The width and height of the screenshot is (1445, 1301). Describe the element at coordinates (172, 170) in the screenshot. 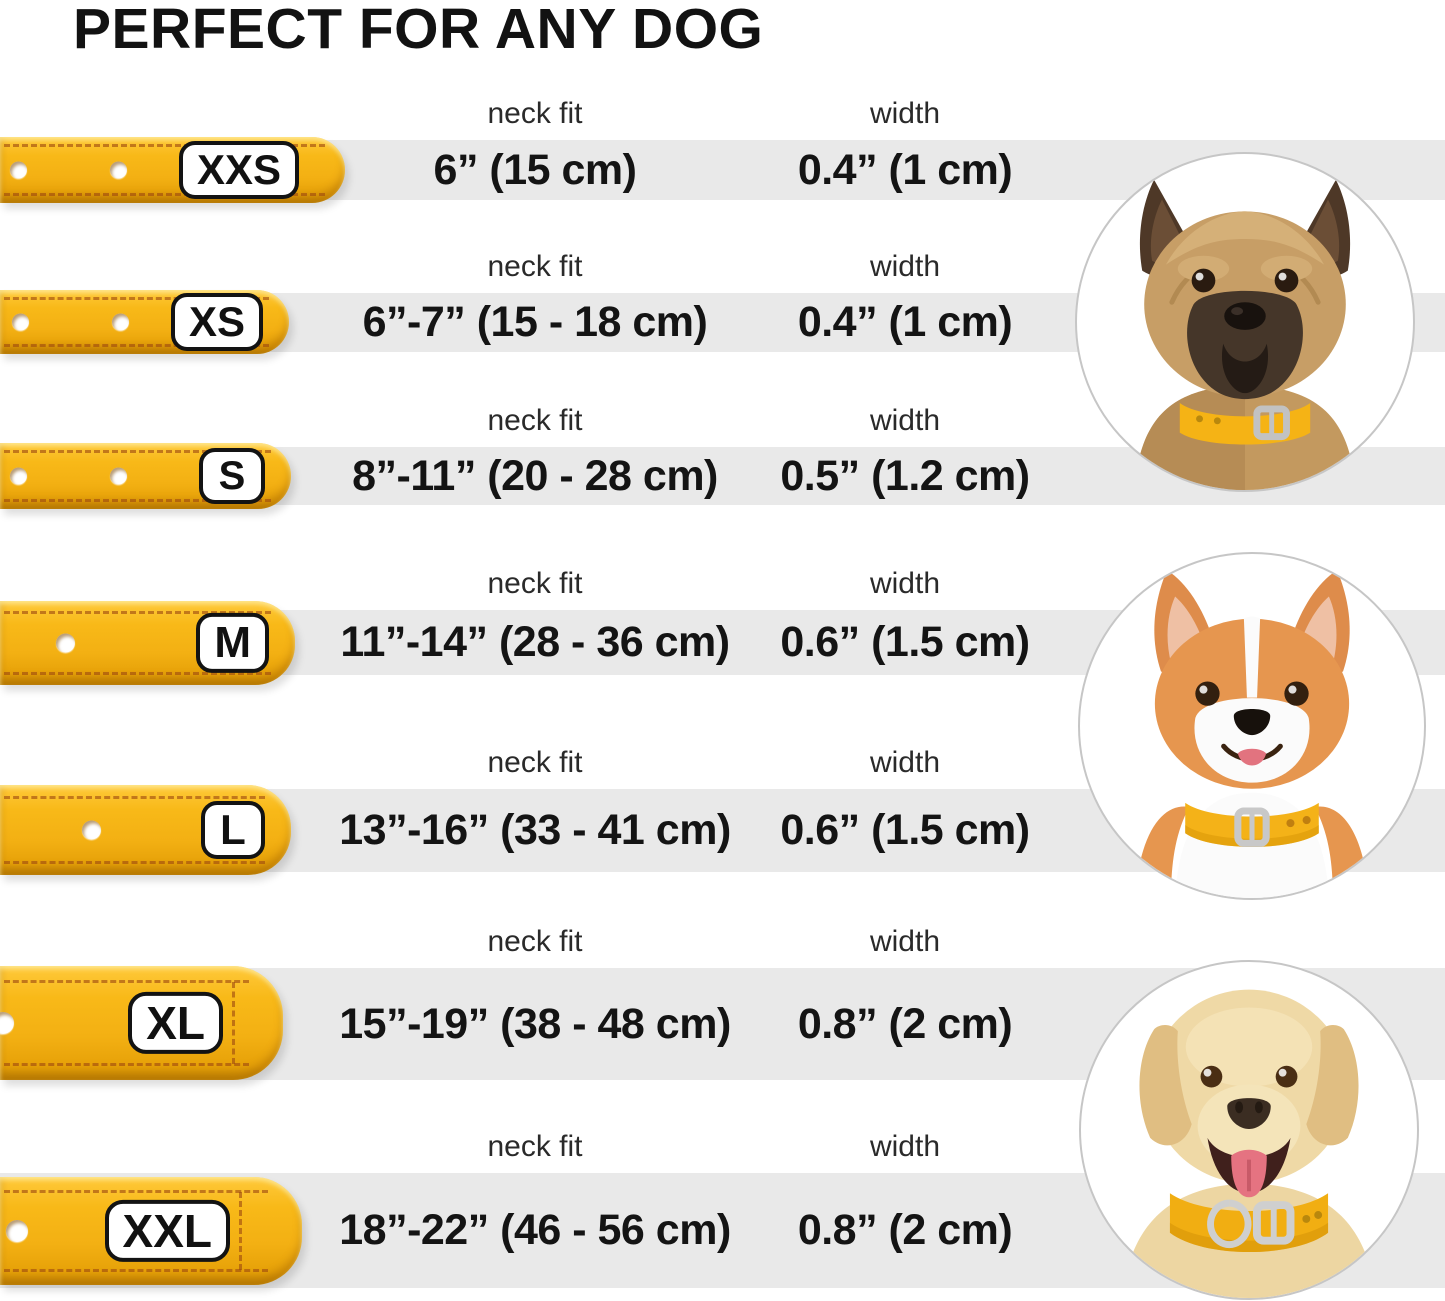

I see `collar-strap: XXS` at that location.